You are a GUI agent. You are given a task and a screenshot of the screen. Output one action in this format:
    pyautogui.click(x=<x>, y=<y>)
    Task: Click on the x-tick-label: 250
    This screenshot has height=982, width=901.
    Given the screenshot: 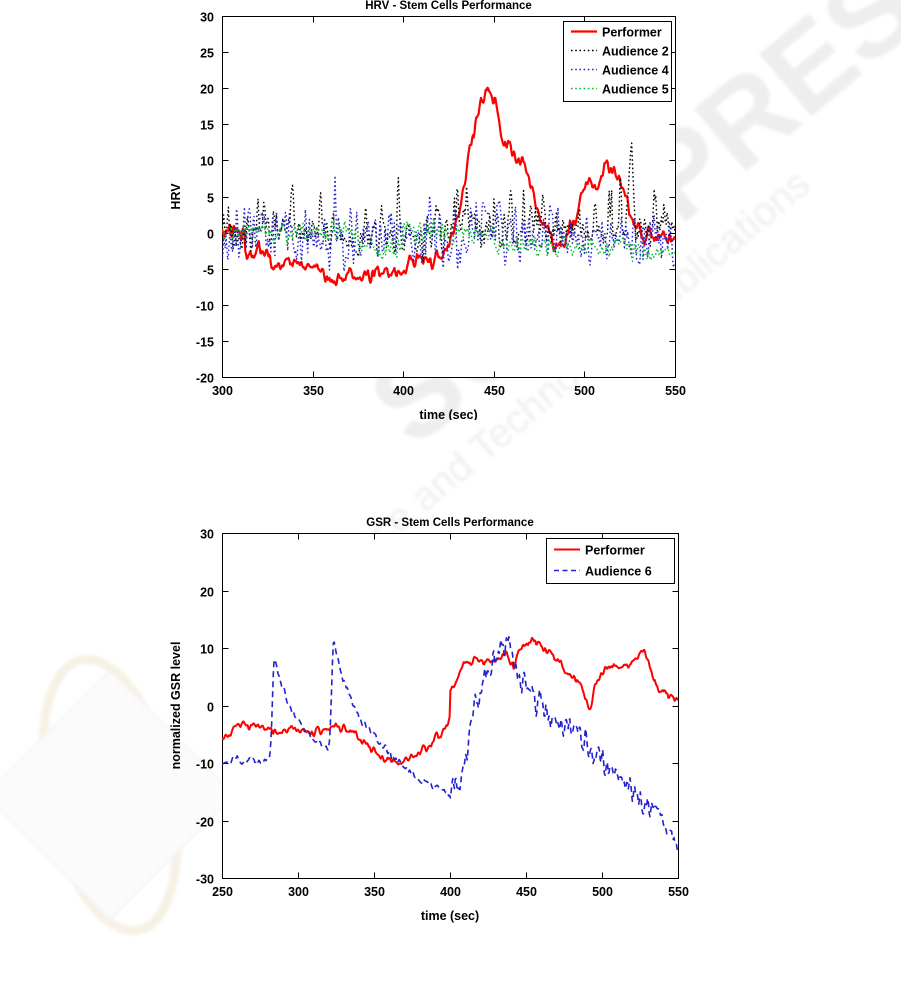 What is the action you would take?
    pyautogui.click(x=222, y=892)
    